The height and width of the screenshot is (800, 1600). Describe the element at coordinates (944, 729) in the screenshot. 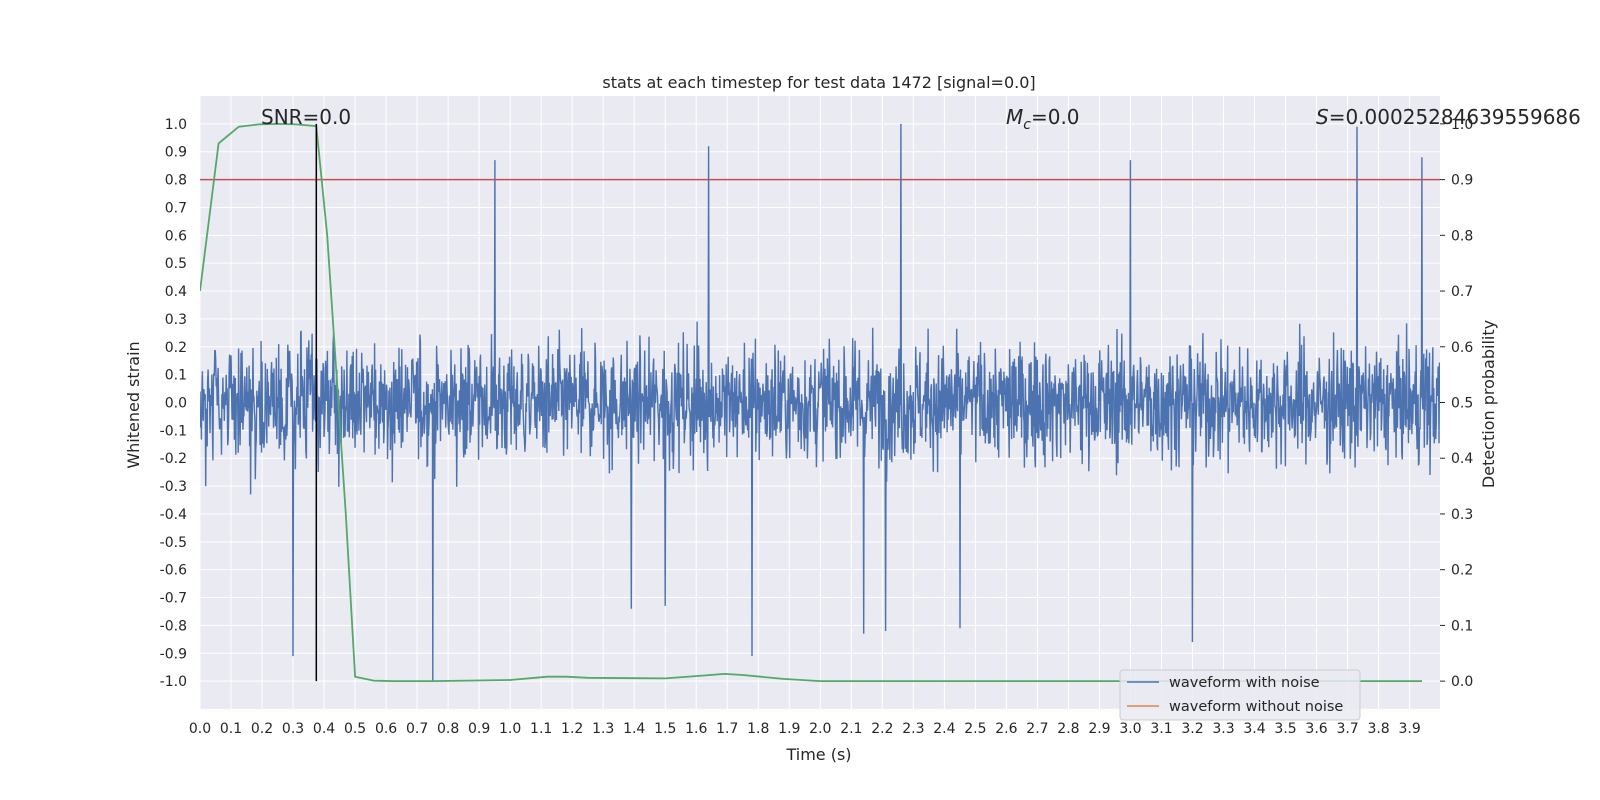

I see `x-tick-label: 2.4` at that location.